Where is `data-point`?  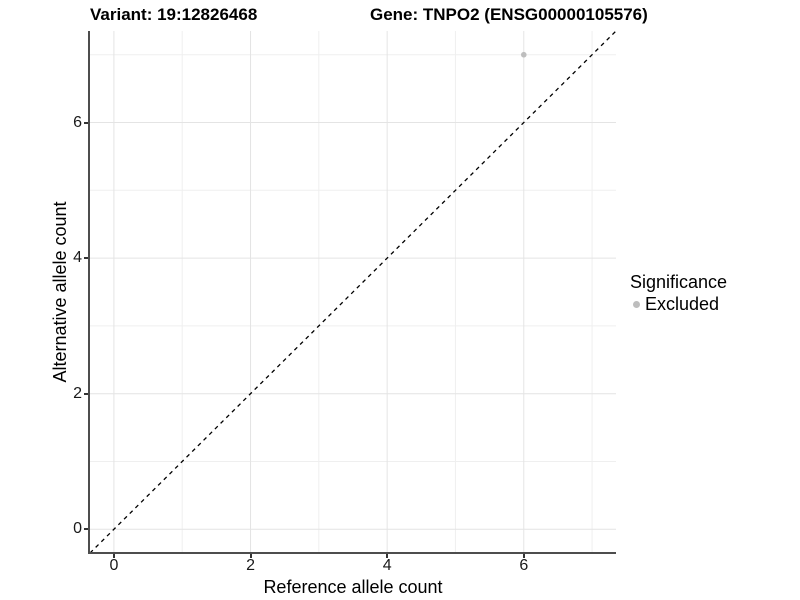 data-point is located at coordinates (523, 54).